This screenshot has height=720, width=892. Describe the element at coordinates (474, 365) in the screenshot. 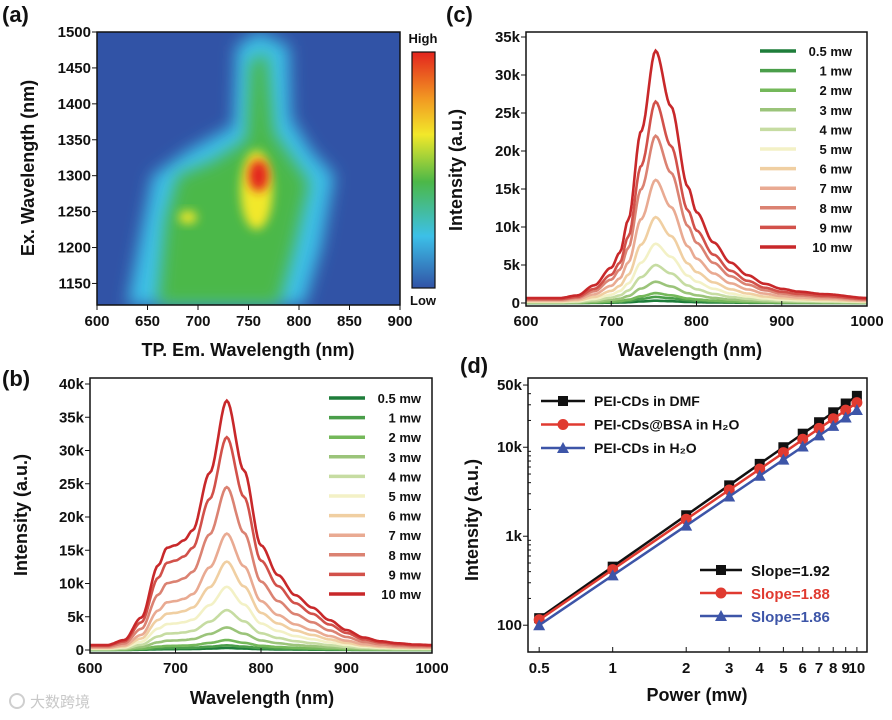

I see `panel-label-d: (d)` at that location.